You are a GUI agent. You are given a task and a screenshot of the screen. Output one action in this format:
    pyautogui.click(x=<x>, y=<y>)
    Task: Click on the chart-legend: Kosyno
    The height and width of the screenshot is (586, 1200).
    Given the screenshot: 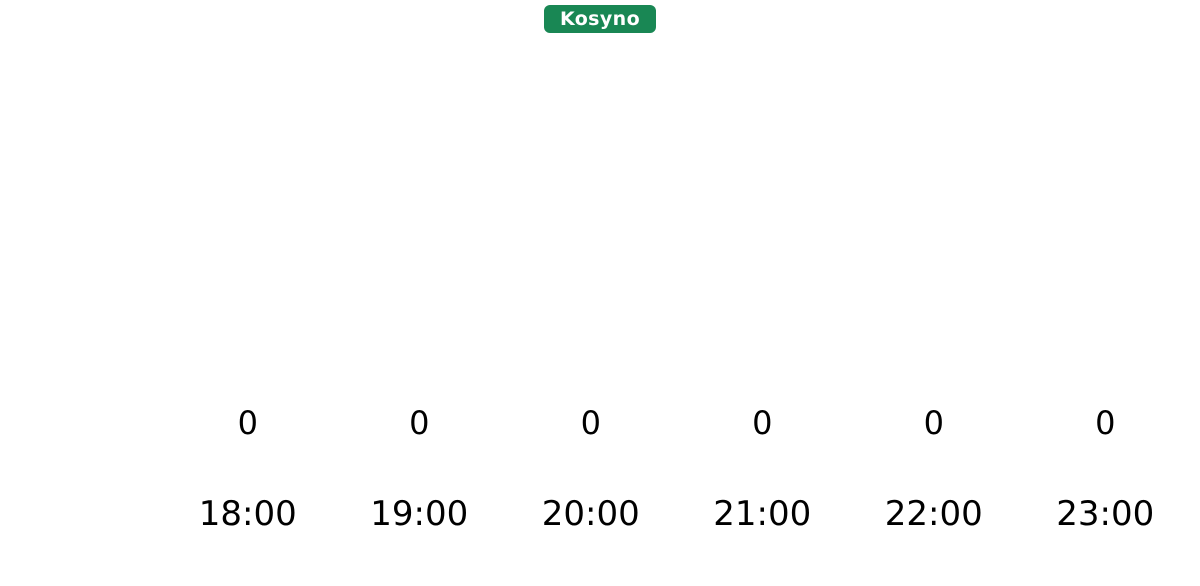 What is the action you would take?
    pyautogui.click(x=600, y=19)
    